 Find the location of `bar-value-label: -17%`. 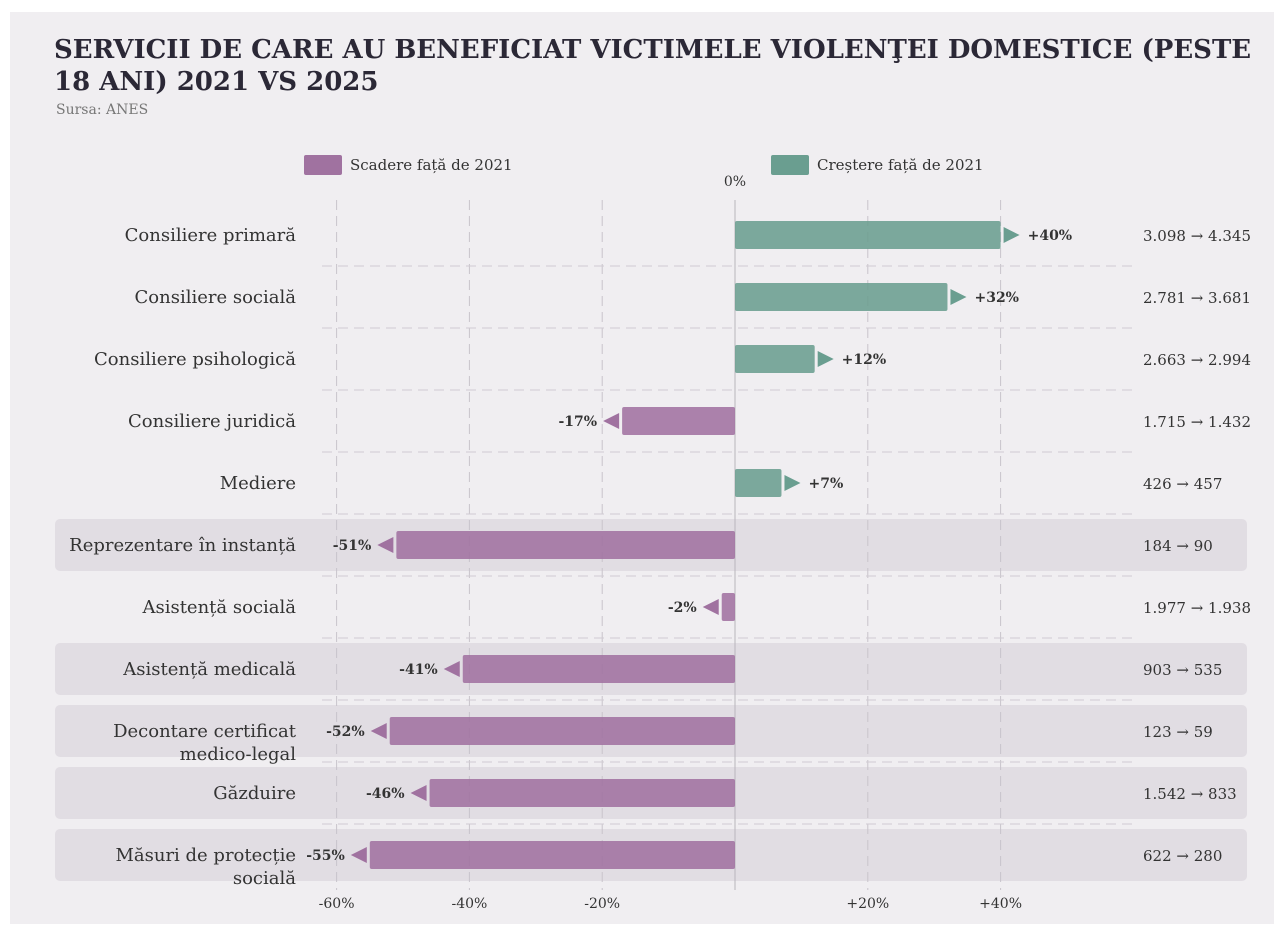

bar-value-label: -17% is located at coordinates (578, 422).